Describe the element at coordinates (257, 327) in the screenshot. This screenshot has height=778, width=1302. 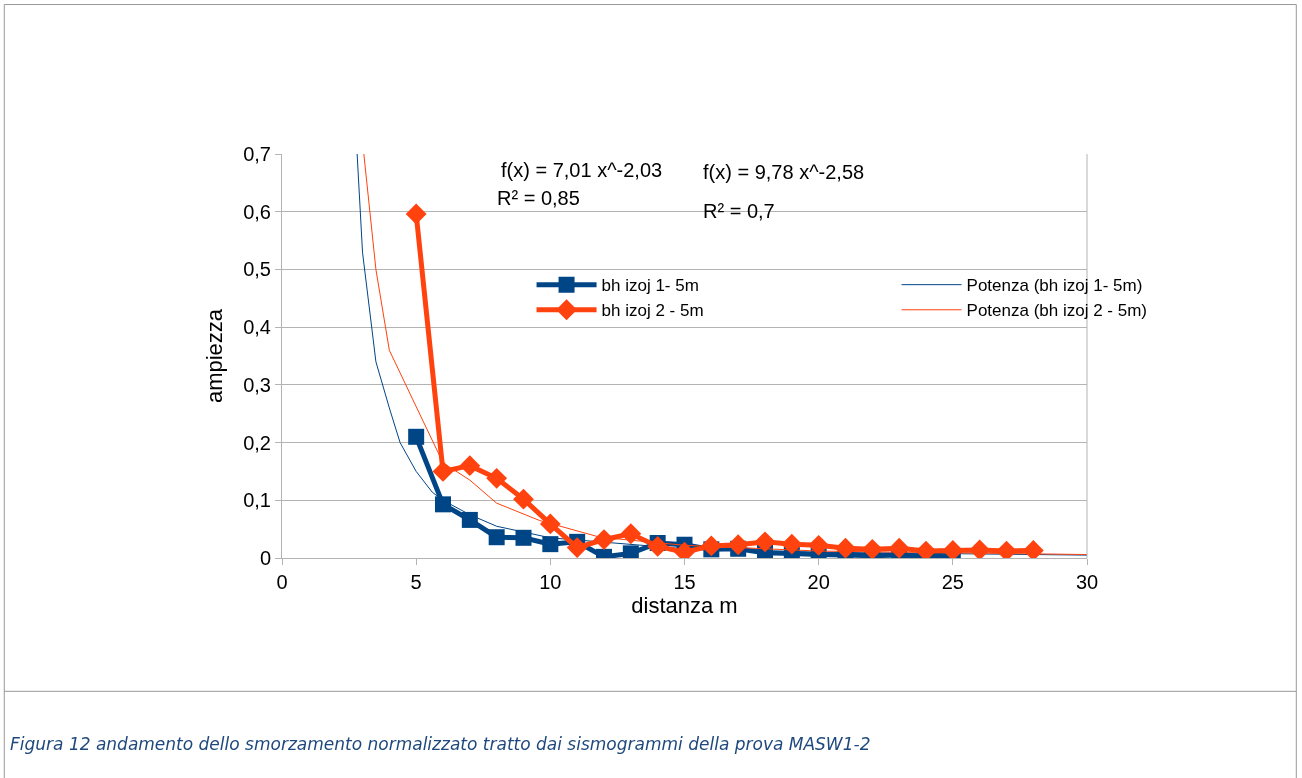
I see `y-tick-label: 0,4` at that location.